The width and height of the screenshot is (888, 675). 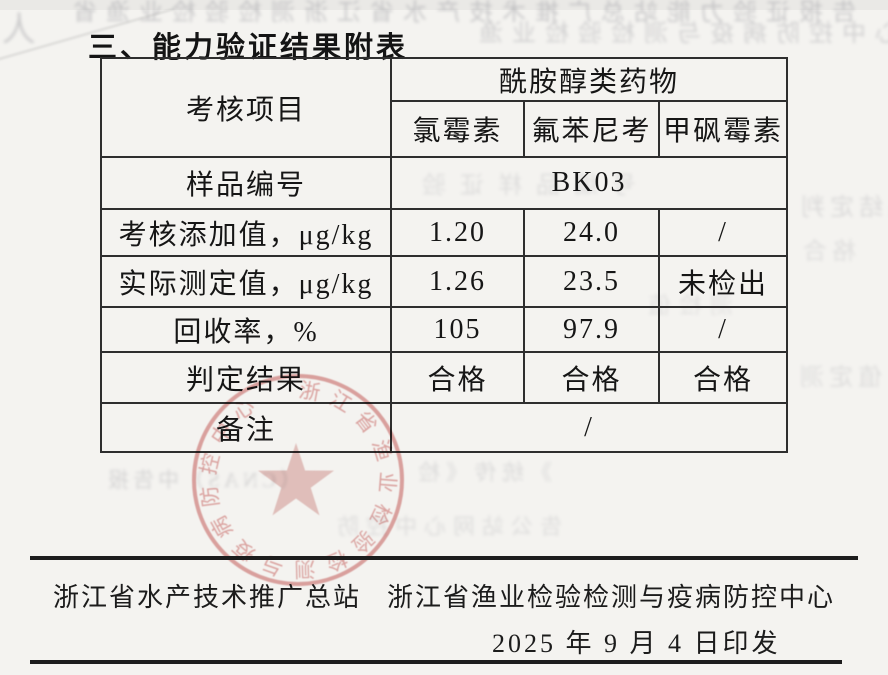 I want to click on footer-issue-date: 2025 年 9 月 4 日印发, so click(x=636, y=643).